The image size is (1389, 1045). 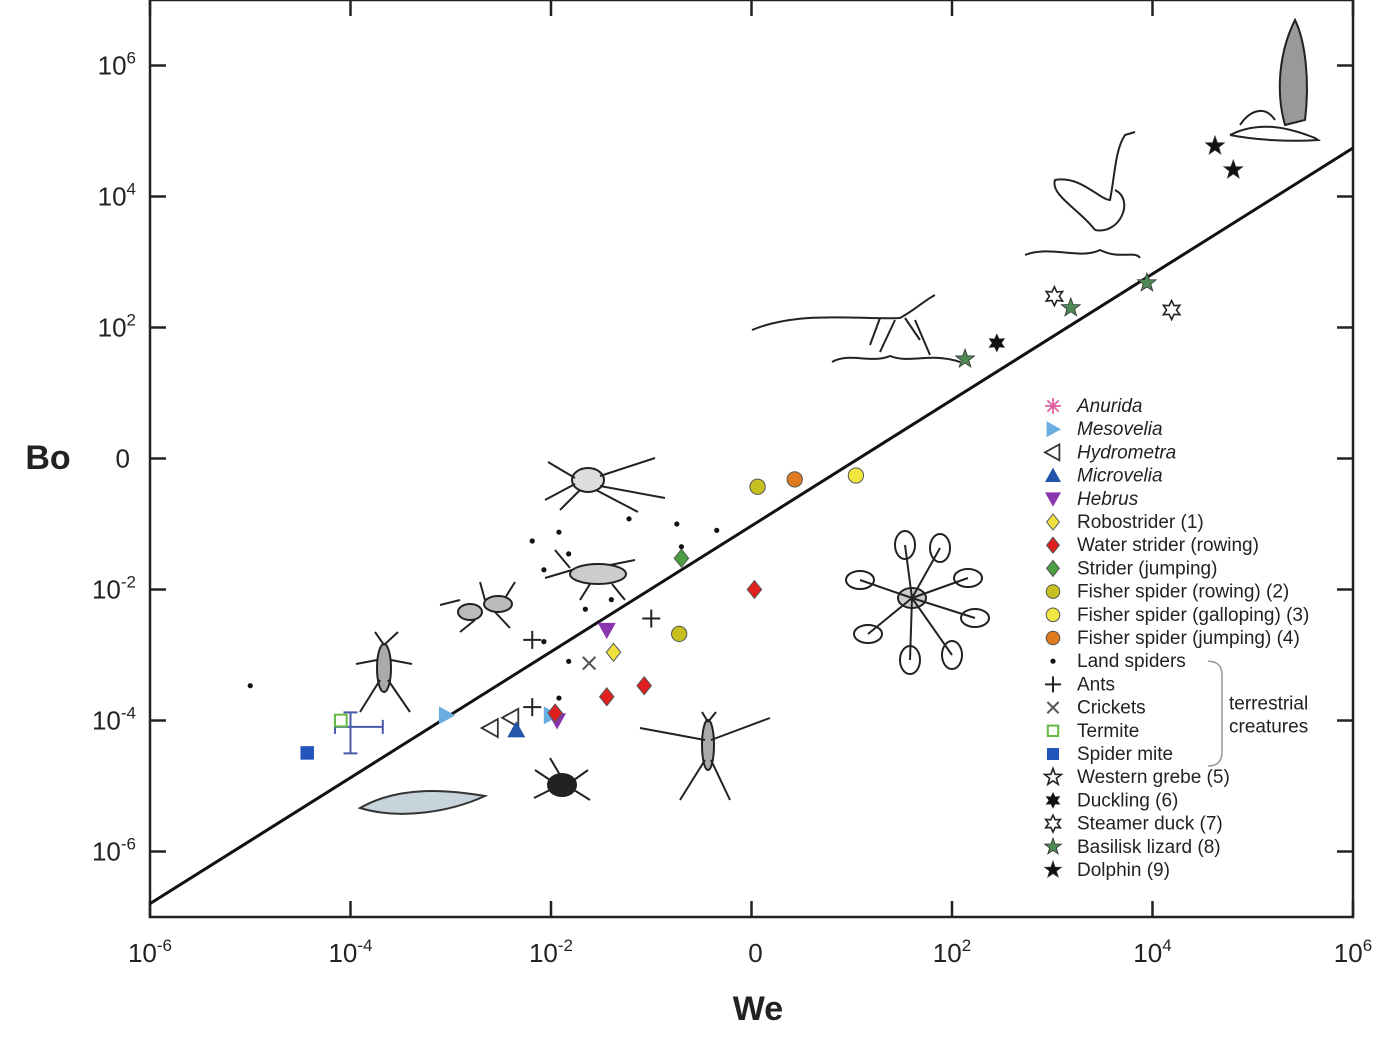 I want to click on x-tick-label: 10², so click(x=952, y=952).